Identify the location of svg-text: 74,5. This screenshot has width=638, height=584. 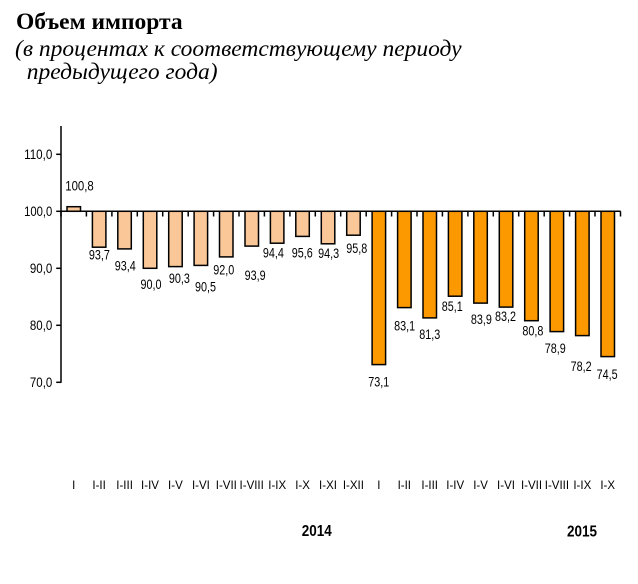
(607, 374).